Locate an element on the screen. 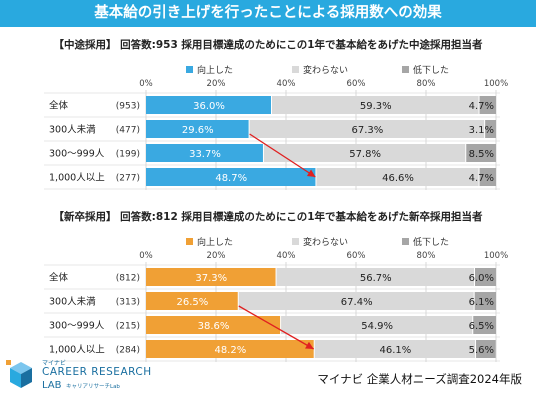  data-label: 54.9% is located at coordinates (377, 326).